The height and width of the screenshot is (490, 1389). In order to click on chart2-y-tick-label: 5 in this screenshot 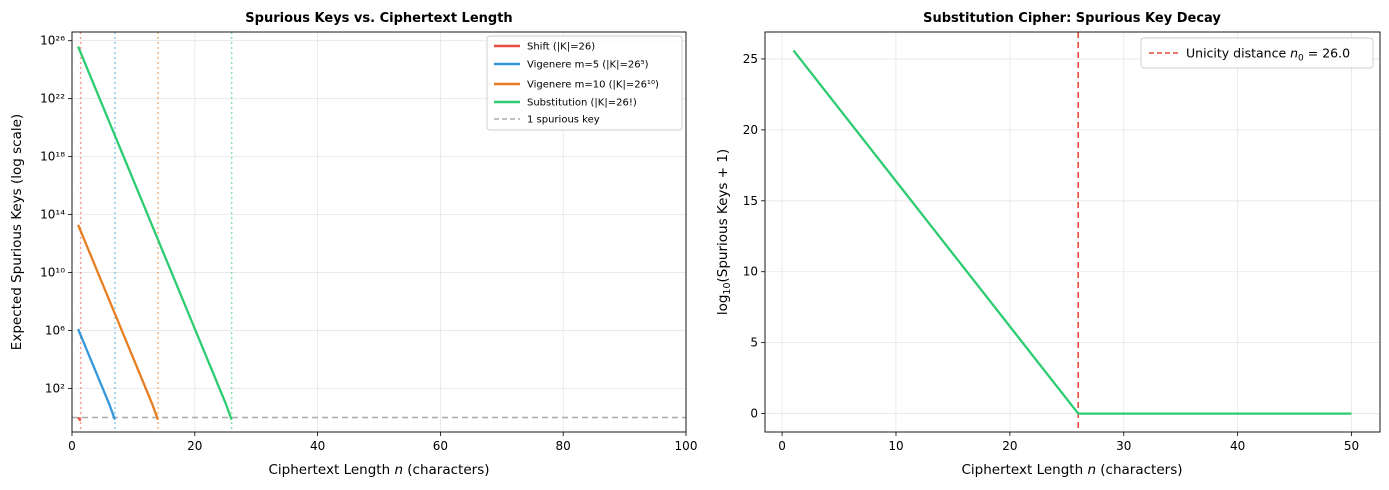, I will do `click(754, 343)`.